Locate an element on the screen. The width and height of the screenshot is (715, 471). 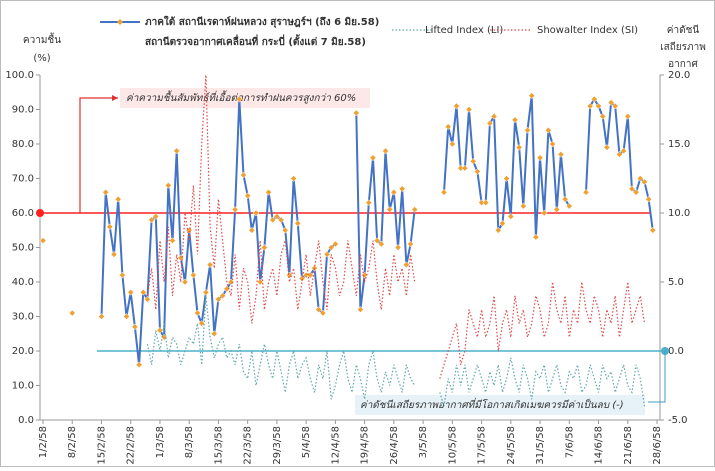
x-tick-label: 8/2/58 is located at coordinates (72, 442).